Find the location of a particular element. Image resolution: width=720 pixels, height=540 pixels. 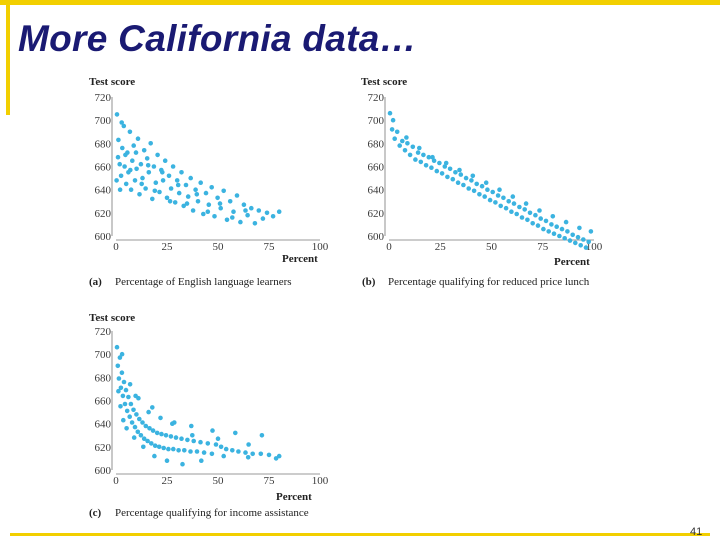

accent-bar-bottom is located at coordinates (360, 534).